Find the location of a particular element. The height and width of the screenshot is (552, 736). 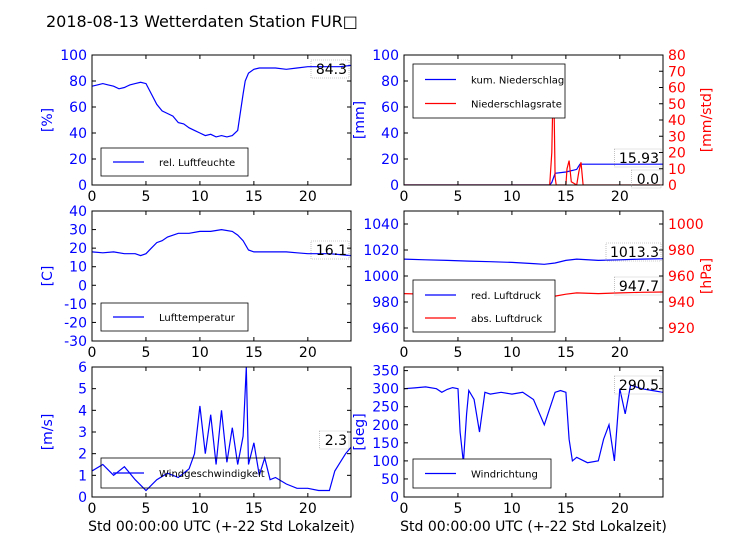

y-tick-label: -30 is located at coordinates (75, 342).